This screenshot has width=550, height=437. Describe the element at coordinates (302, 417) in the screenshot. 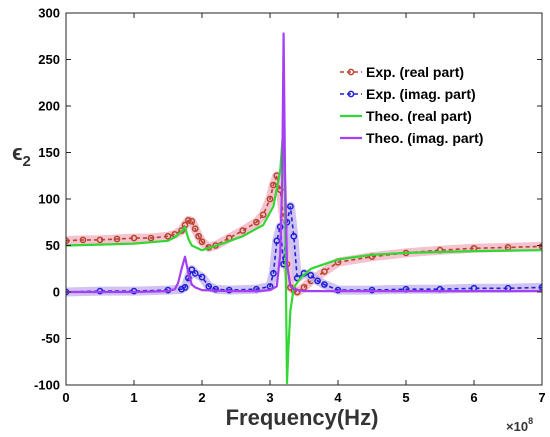

I see `x-axis-label: Frequency(Hz)` at that location.